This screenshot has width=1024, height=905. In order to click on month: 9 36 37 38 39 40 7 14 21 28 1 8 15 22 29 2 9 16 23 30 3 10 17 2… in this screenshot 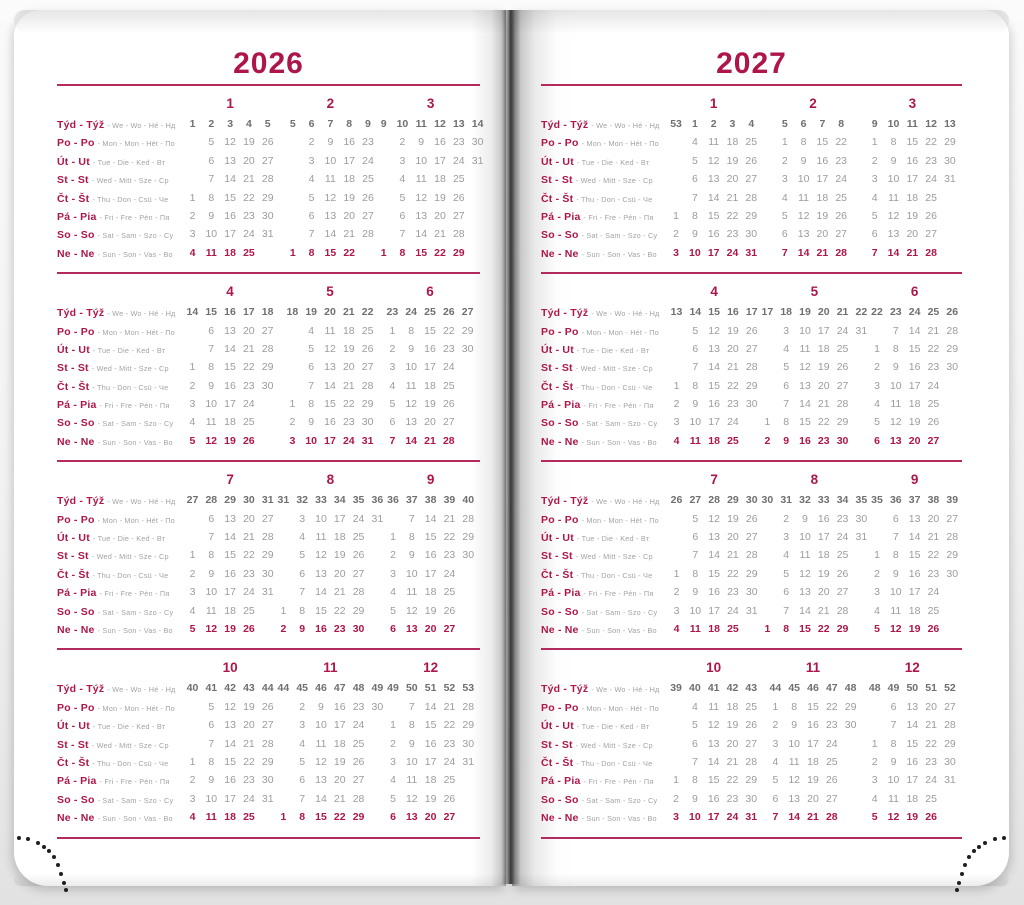, I will do `click(431, 554)`.